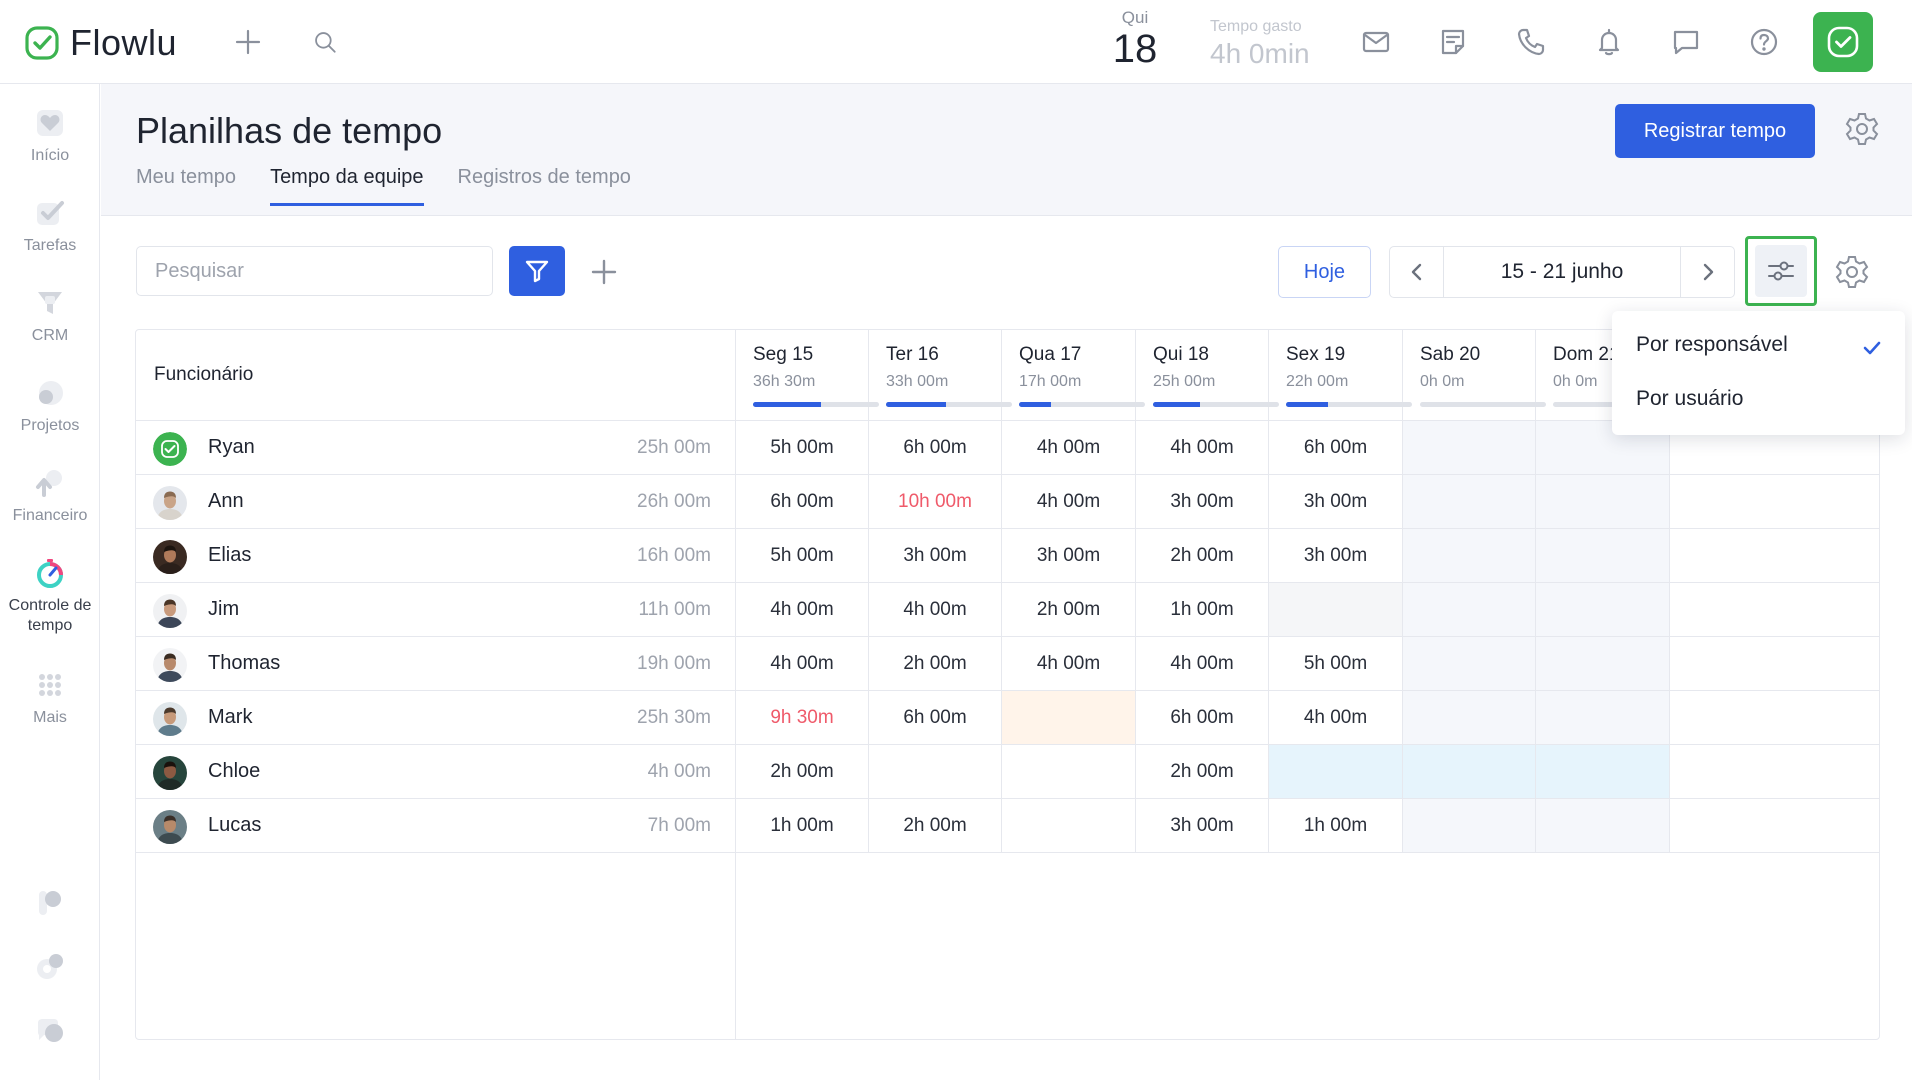 This screenshot has height=1080, width=1912. Describe the element at coordinates (1073, 375) in the screenshot. I see `day-column-header: Qua 17 17h 00m` at that location.